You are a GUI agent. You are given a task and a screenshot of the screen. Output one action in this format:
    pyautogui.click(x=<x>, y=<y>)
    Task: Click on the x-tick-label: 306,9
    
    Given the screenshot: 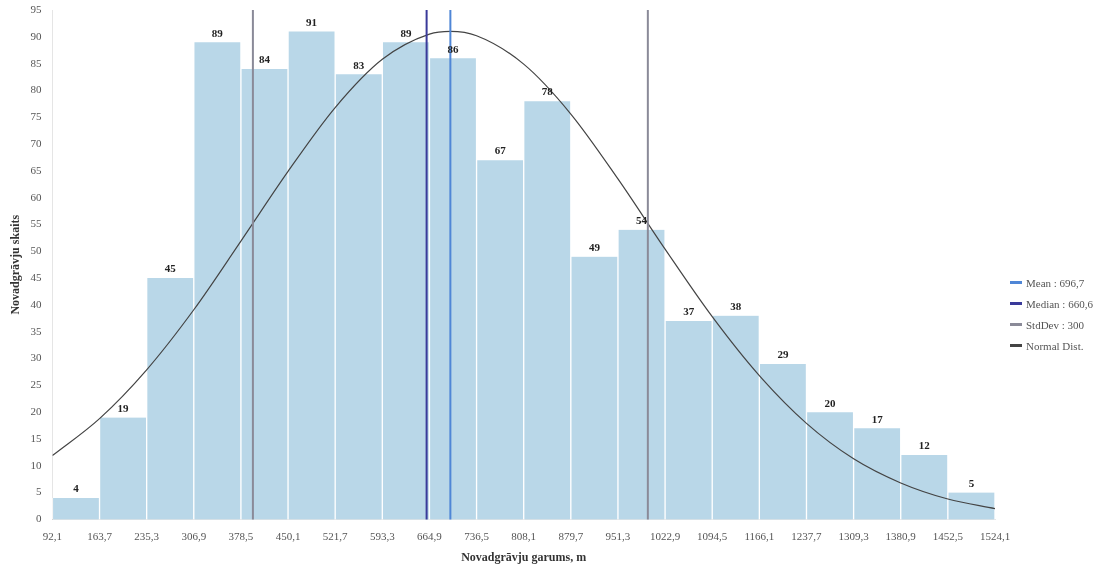 What is the action you would take?
    pyautogui.click(x=194, y=535)
    